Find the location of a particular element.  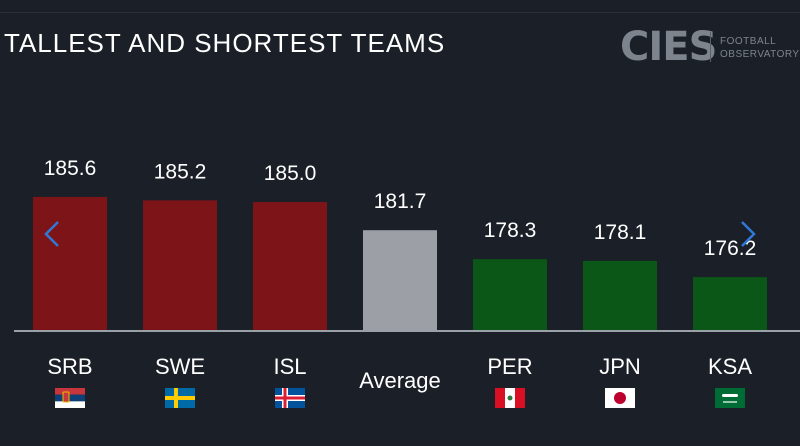

bar-swe is located at coordinates (180, 265).